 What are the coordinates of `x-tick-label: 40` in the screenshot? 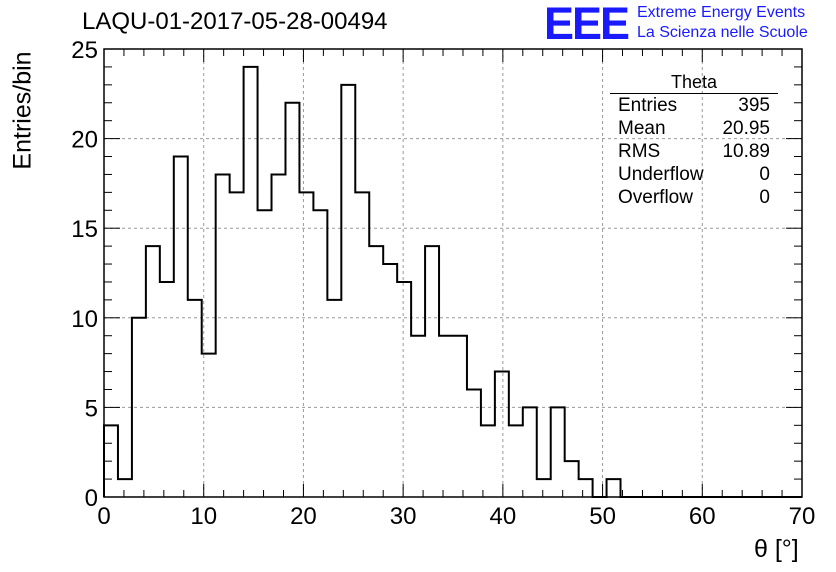 It's located at (503, 516).